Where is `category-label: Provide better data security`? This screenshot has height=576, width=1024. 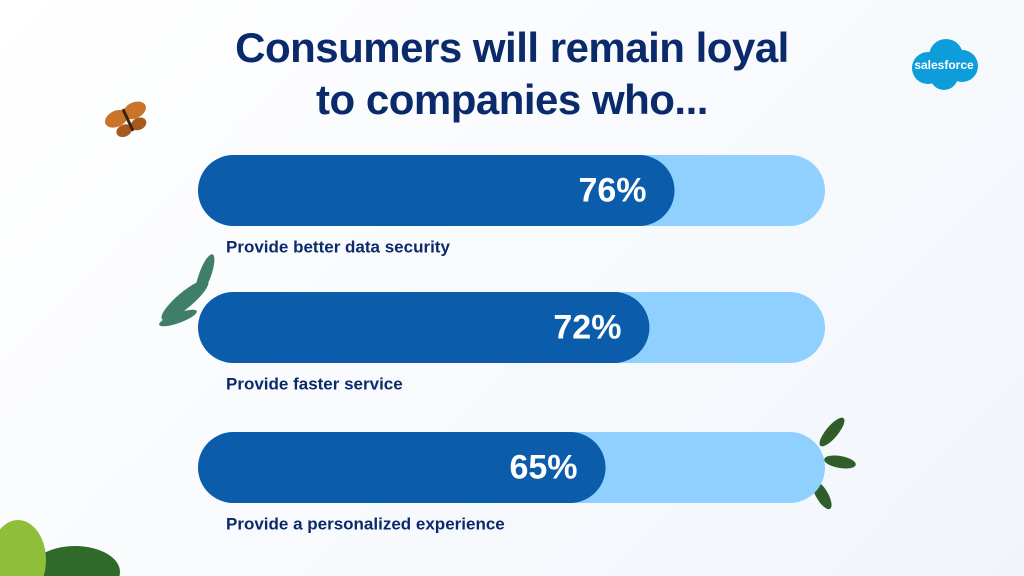
category-label: Provide better data security is located at coordinates (338, 246).